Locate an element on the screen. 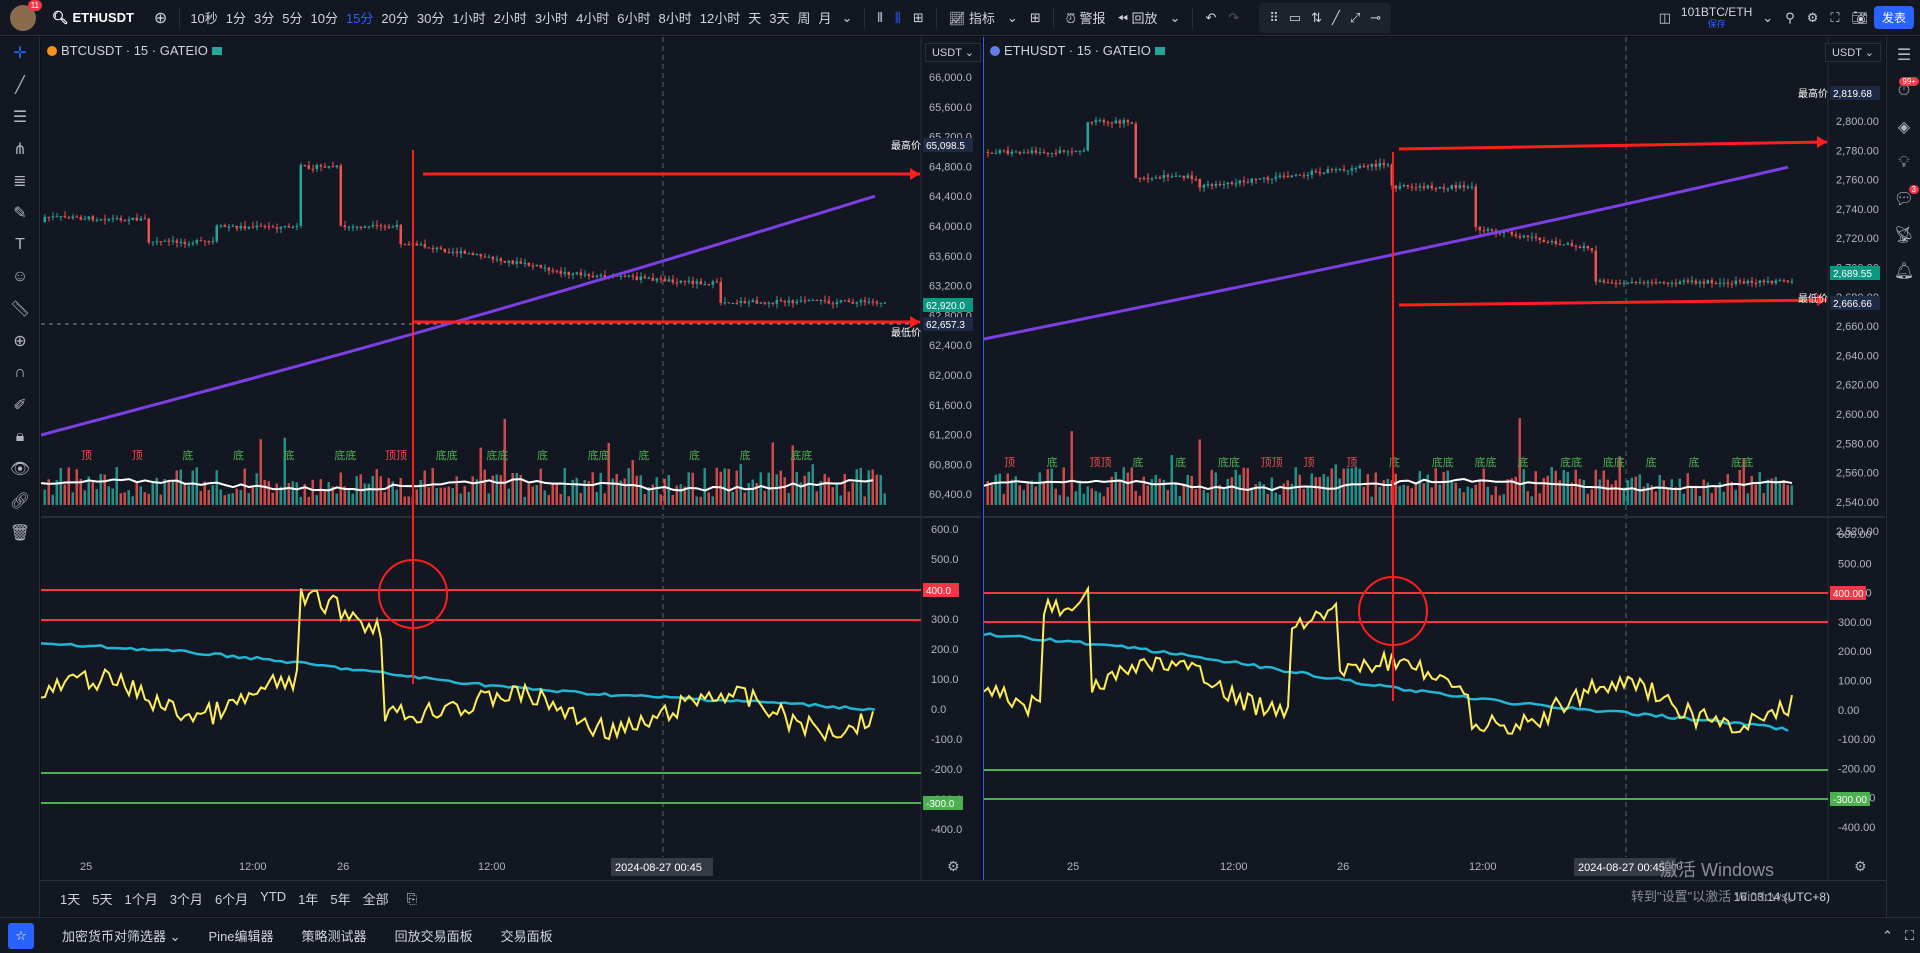  horizontal-lines-icon: ☰ is located at coordinates (20, 117).